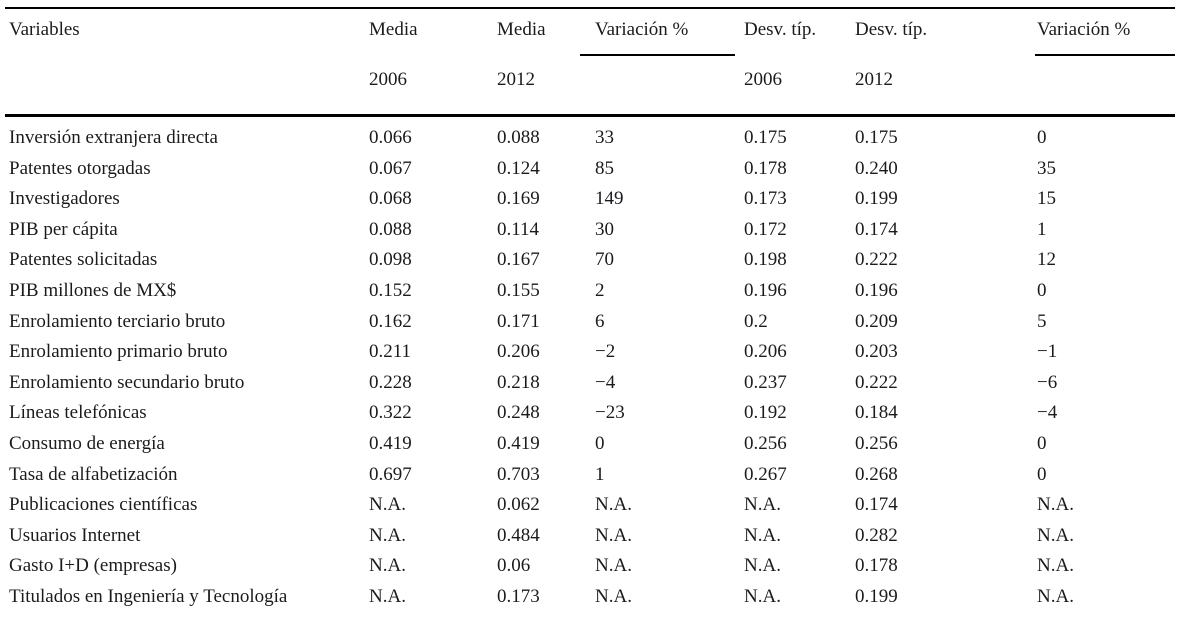 The image size is (1183, 617). Describe the element at coordinates (590, 230) in the screenshot. I see `table-row: PIB per cápita 0.088 0.114 30 0.172 0.174 1` at that location.